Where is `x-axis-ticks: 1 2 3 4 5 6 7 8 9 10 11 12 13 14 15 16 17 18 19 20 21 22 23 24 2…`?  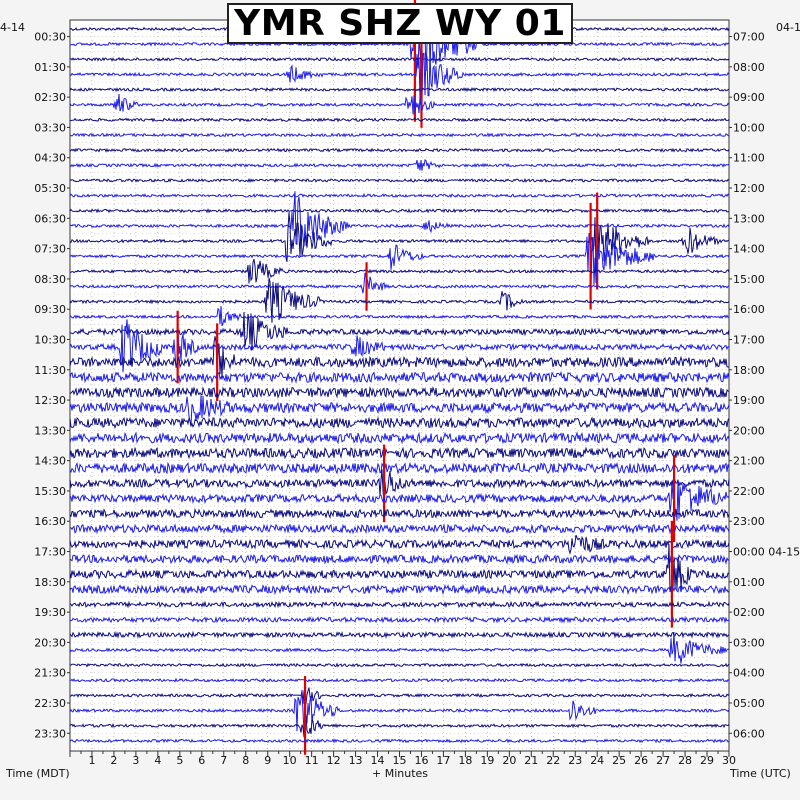 x-axis-ticks: 1 2 3 4 5 6 7 8 9 10 11 12 13 14 15 16 17 18 19 20 21 22 23 24 2… is located at coordinates (402, 759).